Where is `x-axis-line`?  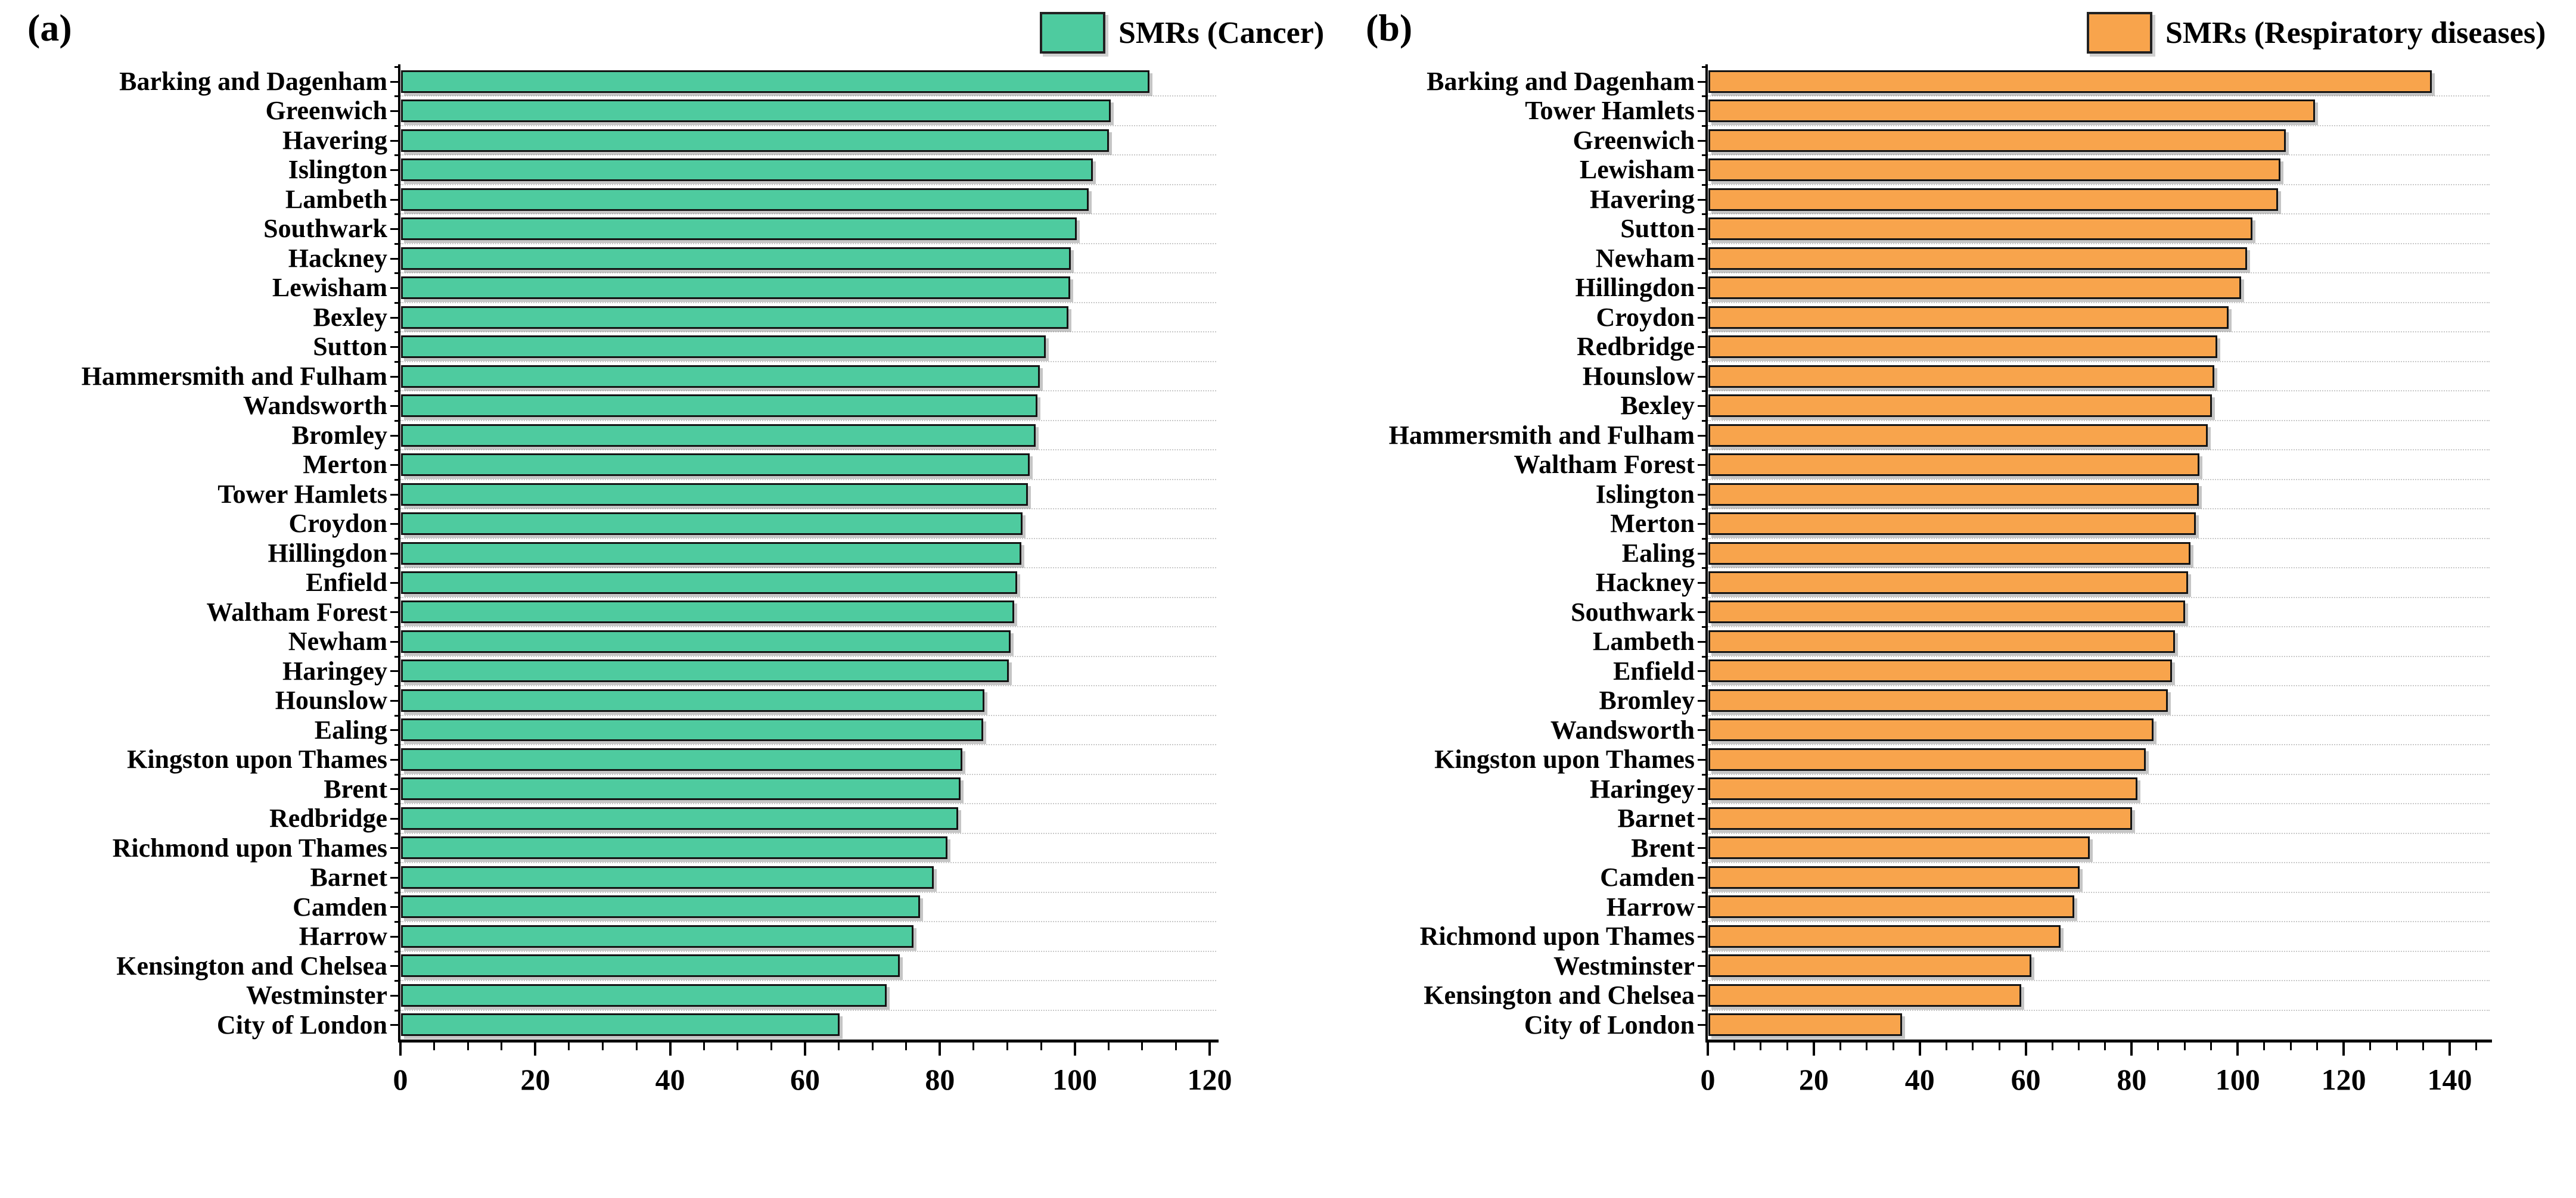
x-axis-line is located at coordinates (2098, 1041).